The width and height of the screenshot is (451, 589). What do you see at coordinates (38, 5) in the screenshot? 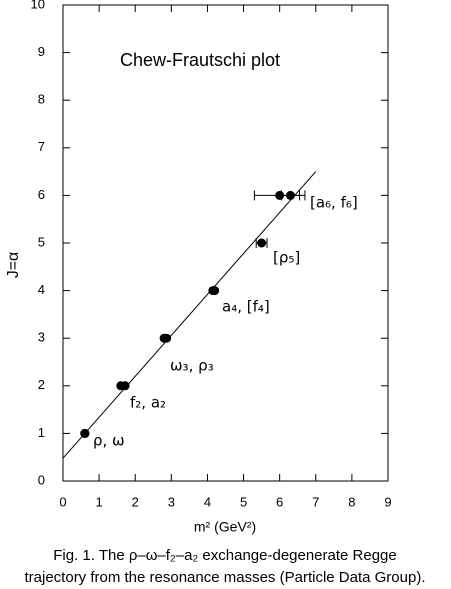
I see `y-tick-label: 10` at bounding box center [38, 5].